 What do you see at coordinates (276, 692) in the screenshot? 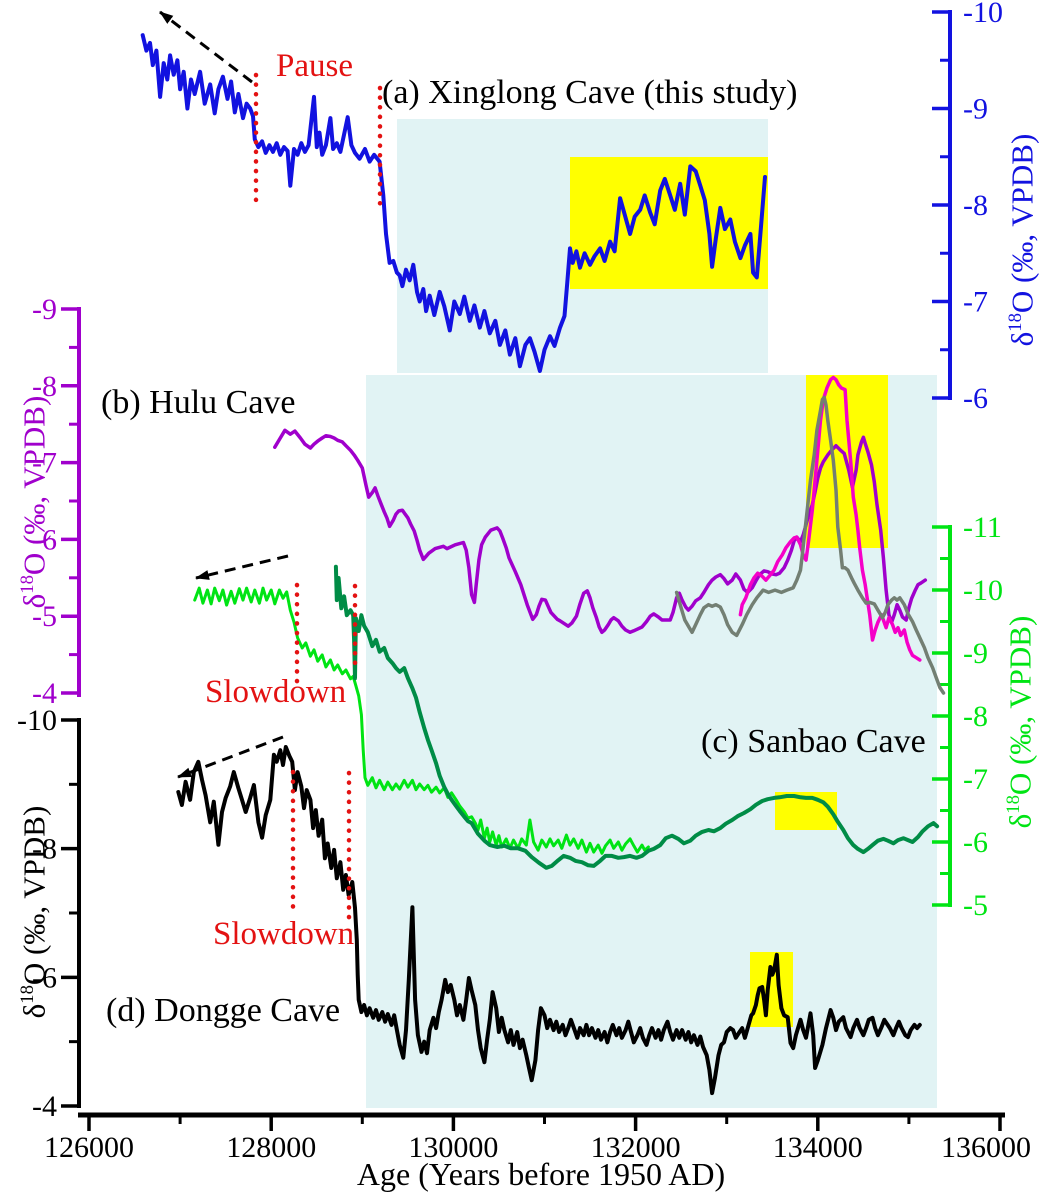
I see `slowdown-annotation-sanbao: Slowdown` at bounding box center [276, 692].